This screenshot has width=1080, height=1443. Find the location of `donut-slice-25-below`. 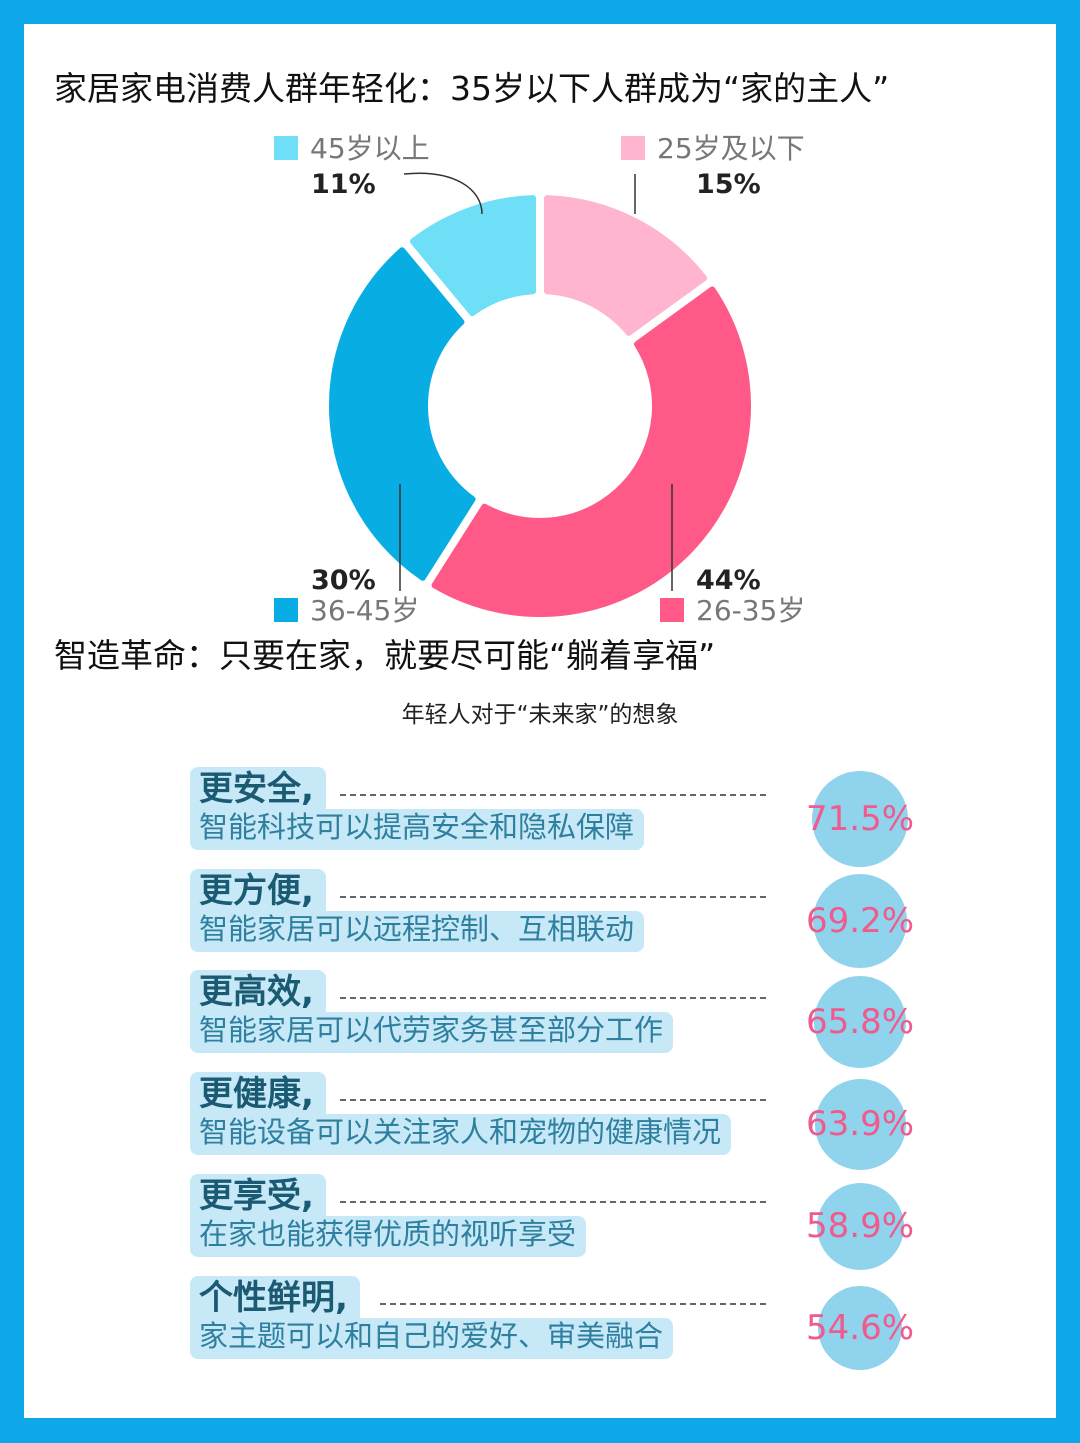

donut-slice-25-below is located at coordinates (625, 265).